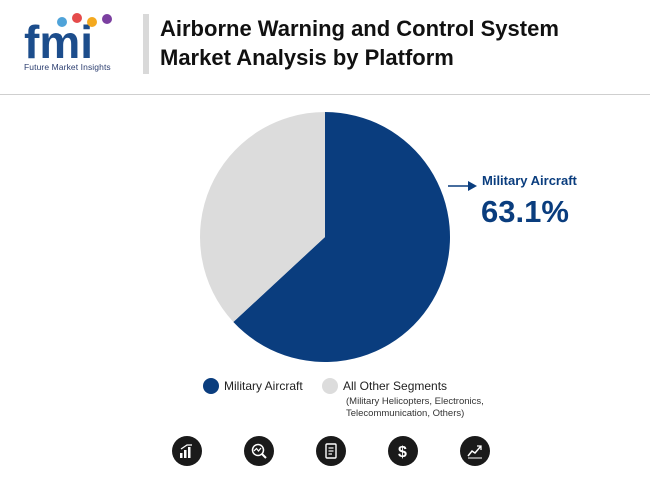 The height and width of the screenshot is (480, 650). What do you see at coordinates (475, 451) in the screenshot?
I see `trend-line-icon` at bounding box center [475, 451].